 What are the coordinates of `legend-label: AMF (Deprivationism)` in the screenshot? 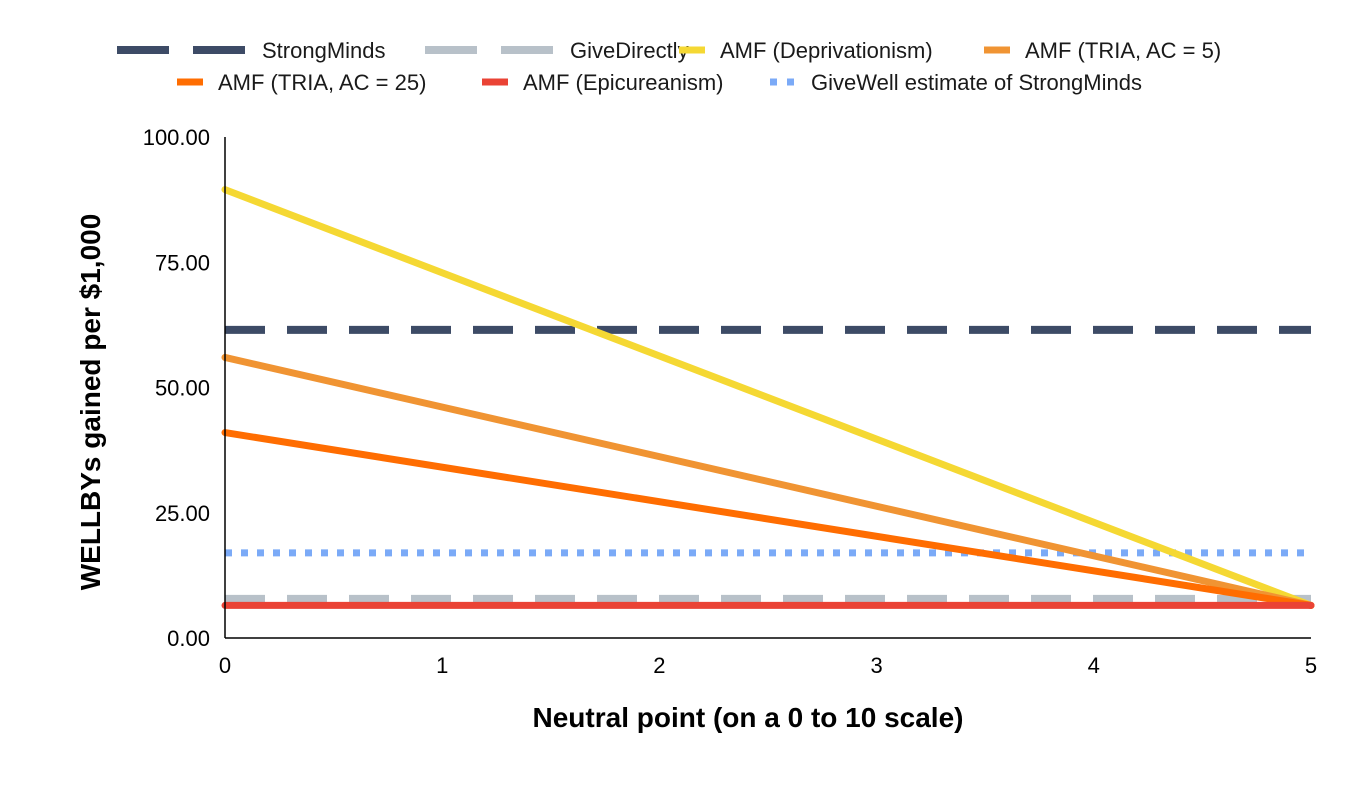 It's located at (826, 50).